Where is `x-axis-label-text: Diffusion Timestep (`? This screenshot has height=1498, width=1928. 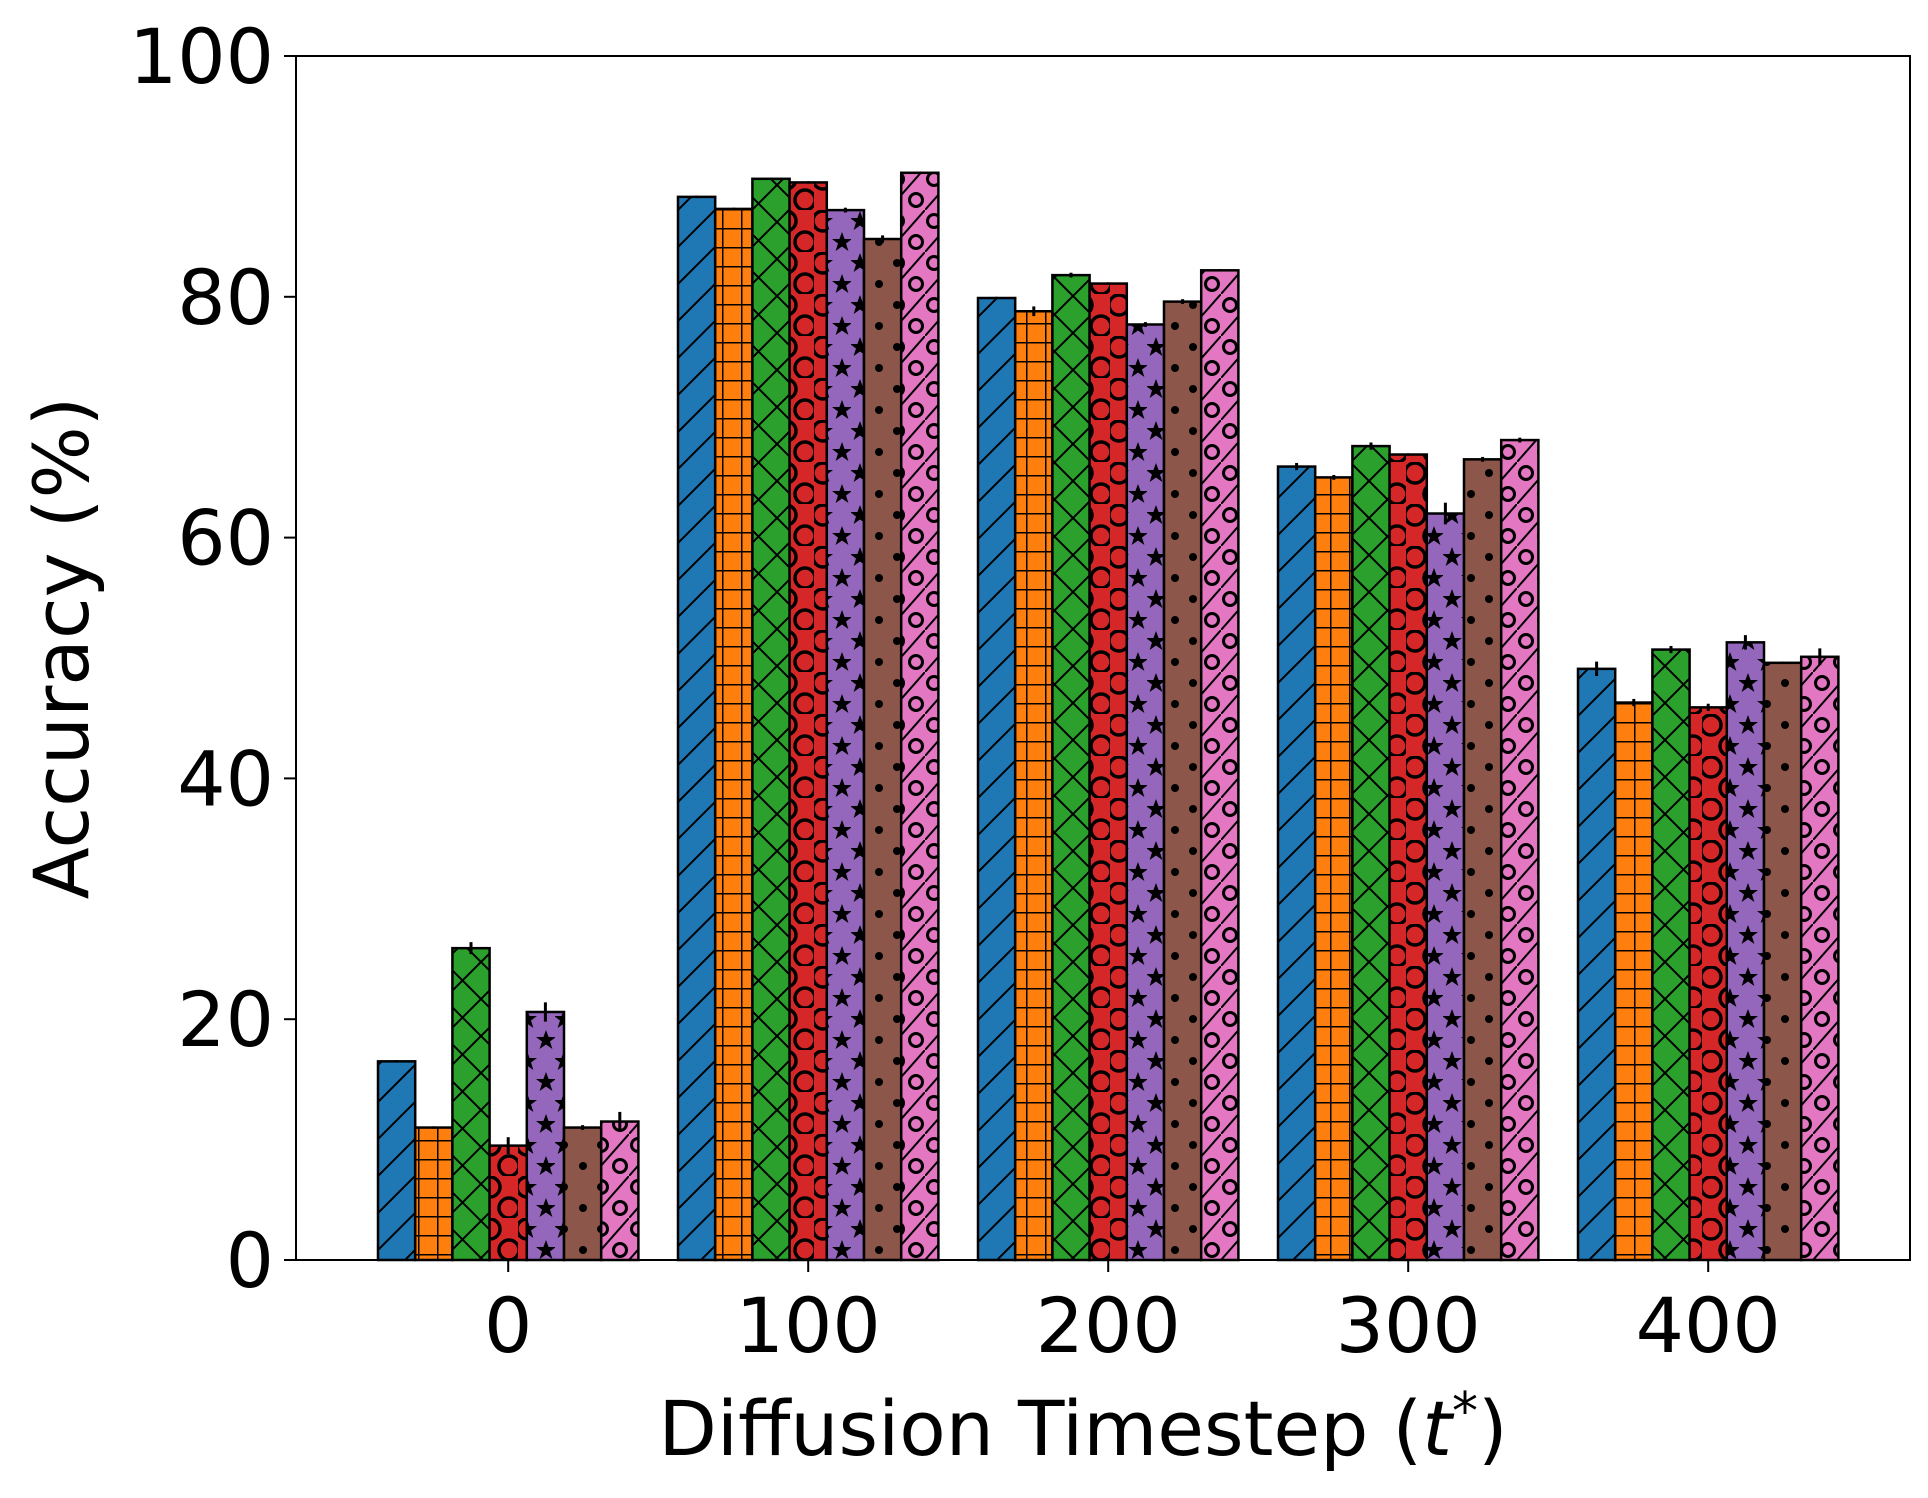 x-axis-label-text: Diffusion Timestep ( is located at coordinates (1040, 1428).